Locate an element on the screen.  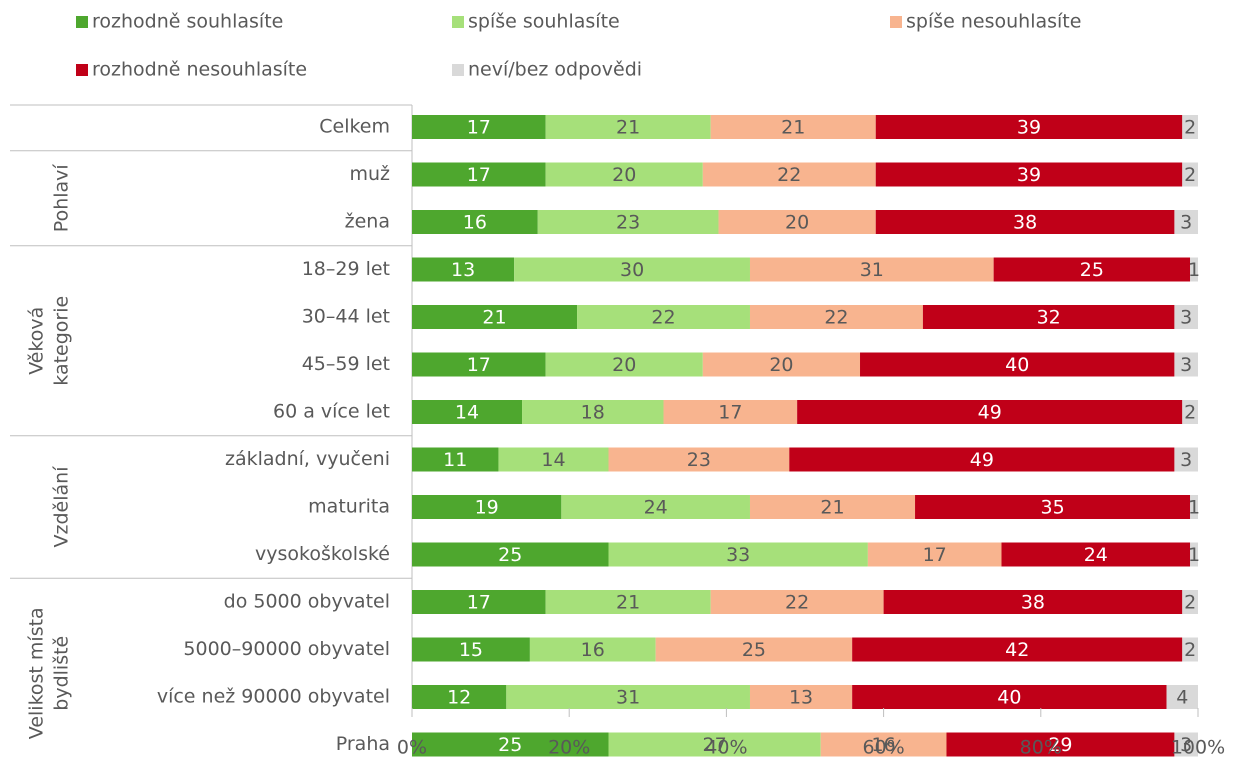
group-label: Pohlaví is located at coordinates (62, 198).